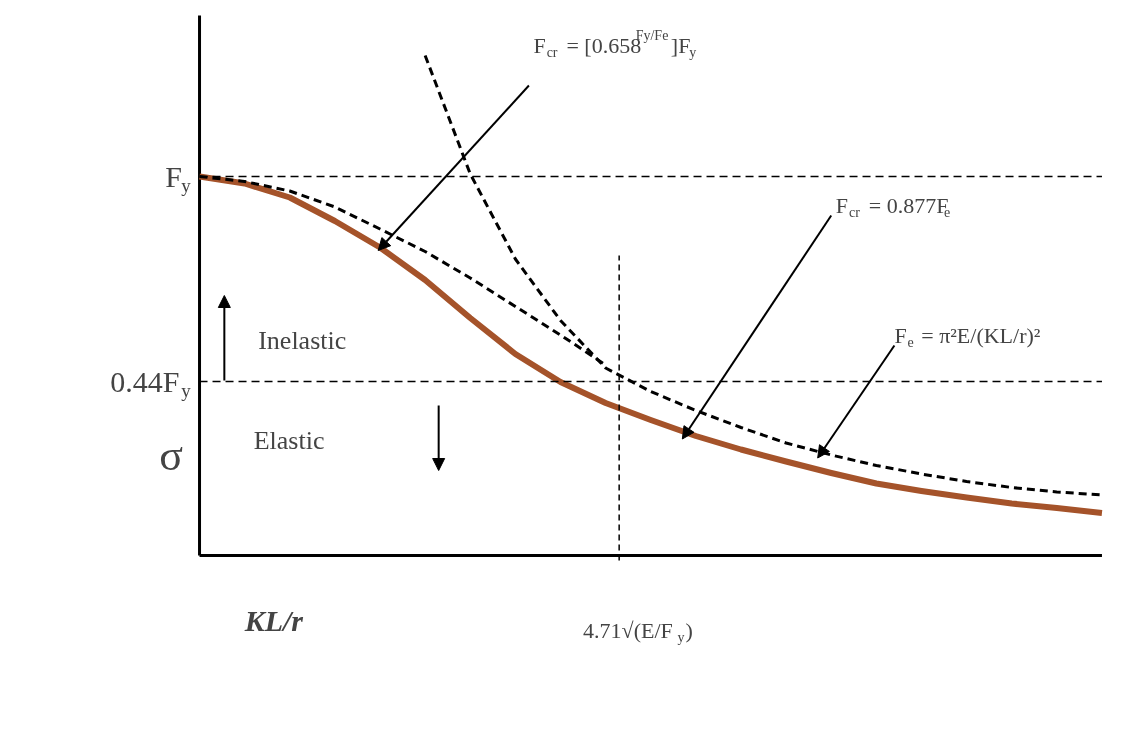 Image resolution: width=1130 pixels, height=749 pixels. I want to click on annotation: Inelastic, so click(302, 340).